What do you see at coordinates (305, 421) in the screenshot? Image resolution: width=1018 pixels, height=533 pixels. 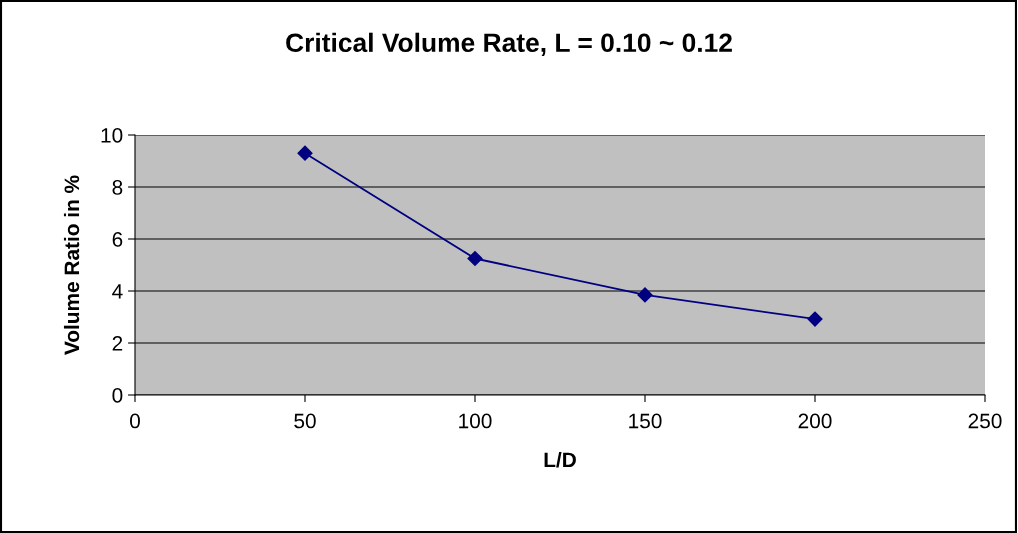 I see `x-tick-label: 50` at bounding box center [305, 421].